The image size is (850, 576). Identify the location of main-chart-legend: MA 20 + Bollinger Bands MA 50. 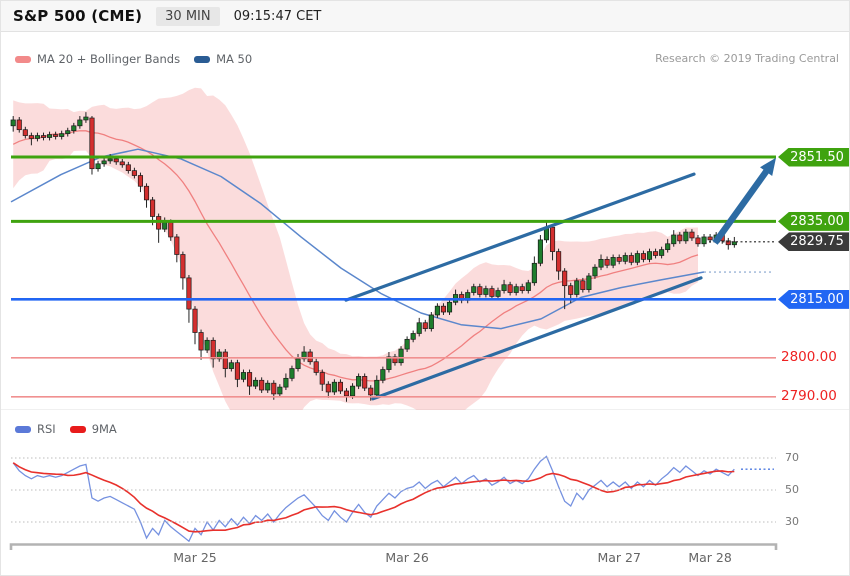
(133, 59).